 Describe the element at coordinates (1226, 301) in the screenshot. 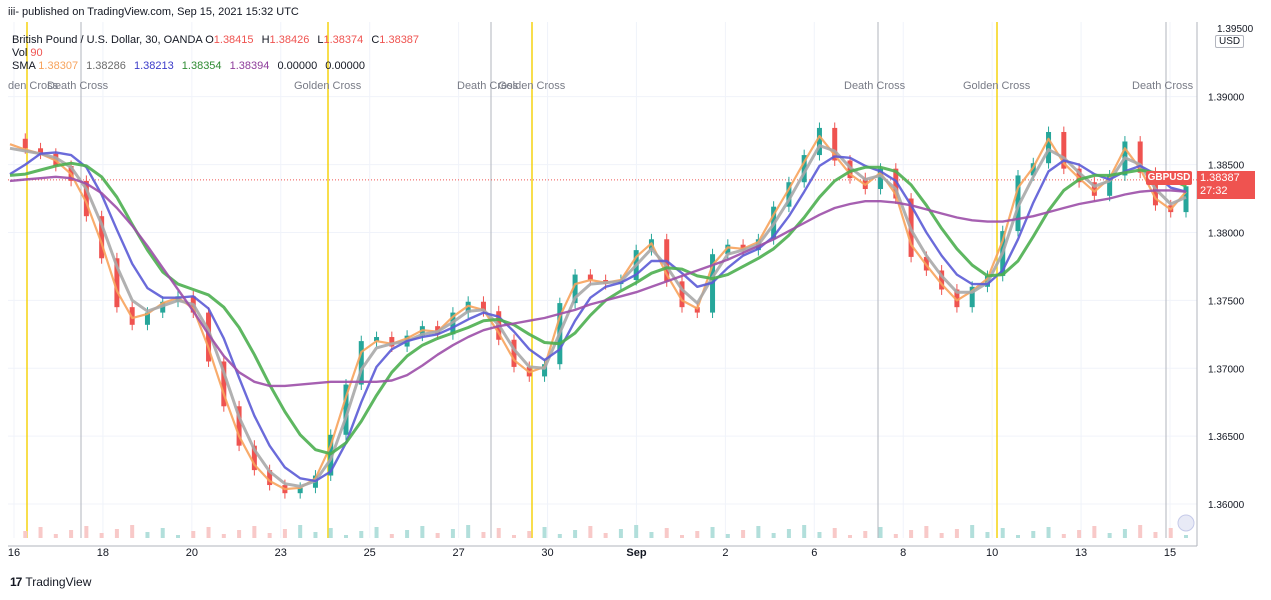

I see `y-tick-label: 1.37500` at that location.